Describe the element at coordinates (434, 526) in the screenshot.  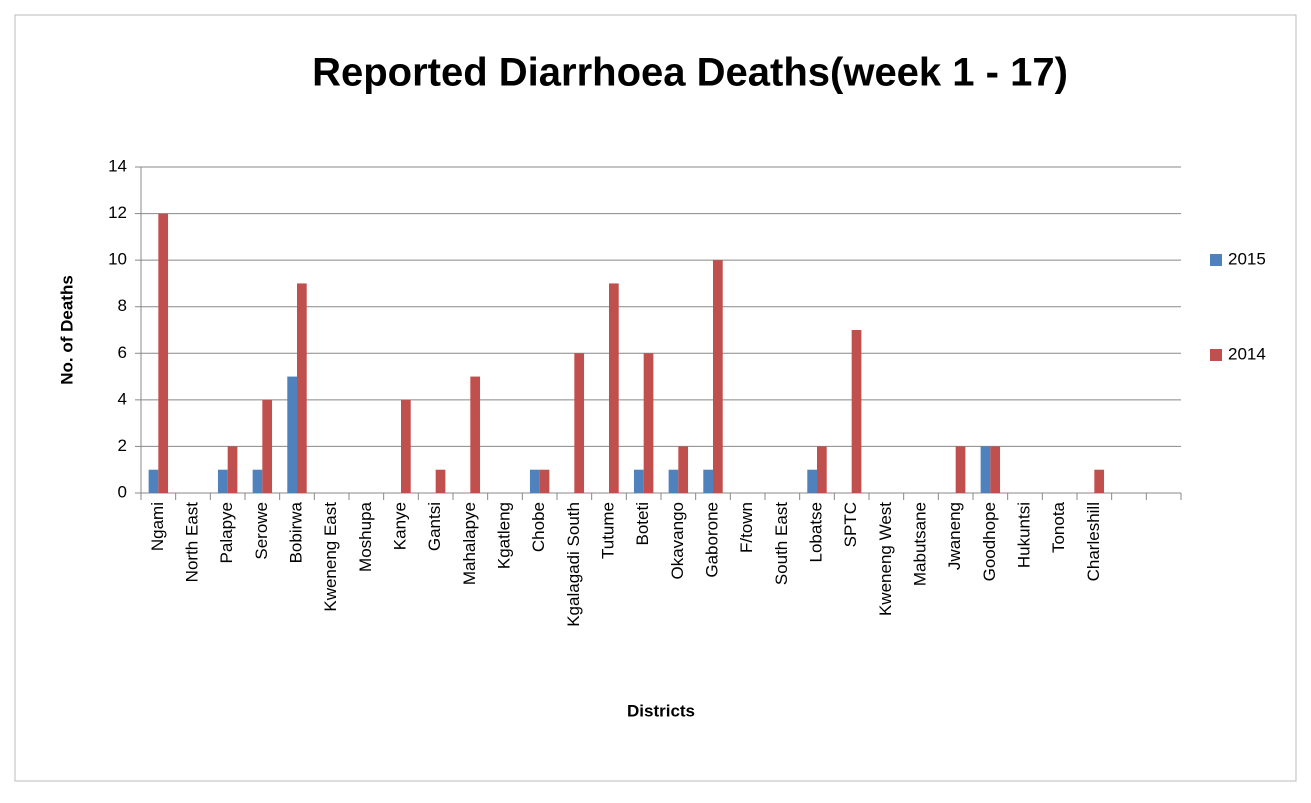
I see `x-tick-label: Gantsi` at that location.